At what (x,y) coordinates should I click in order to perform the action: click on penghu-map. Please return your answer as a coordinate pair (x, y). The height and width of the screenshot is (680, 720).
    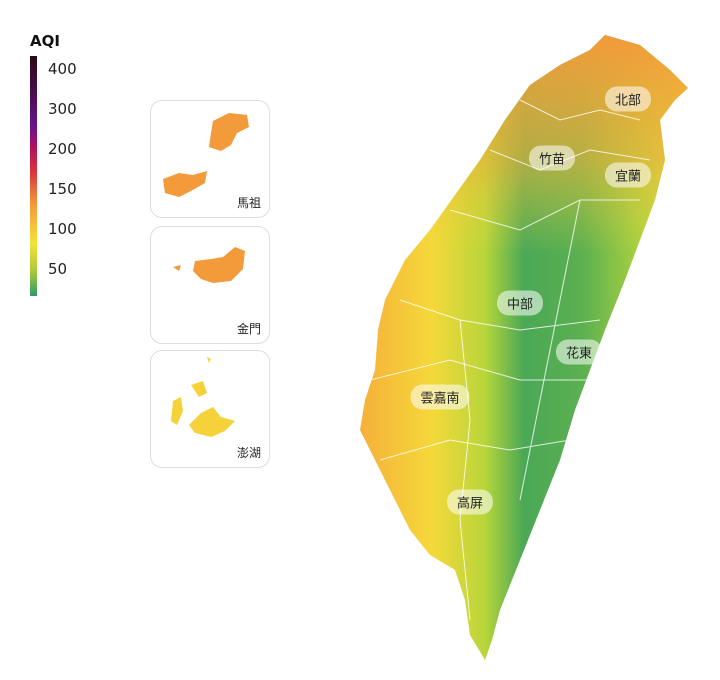
    Looking at the image, I should click on (203, 397).